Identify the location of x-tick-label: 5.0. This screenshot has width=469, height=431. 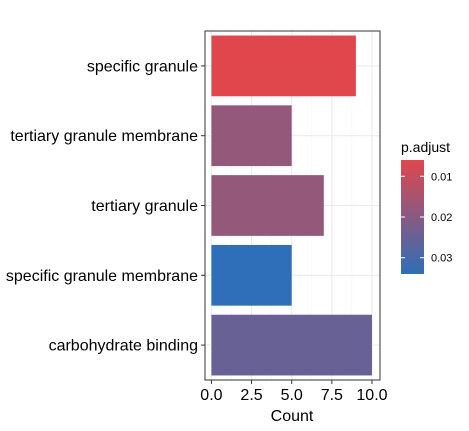
(292, 395).